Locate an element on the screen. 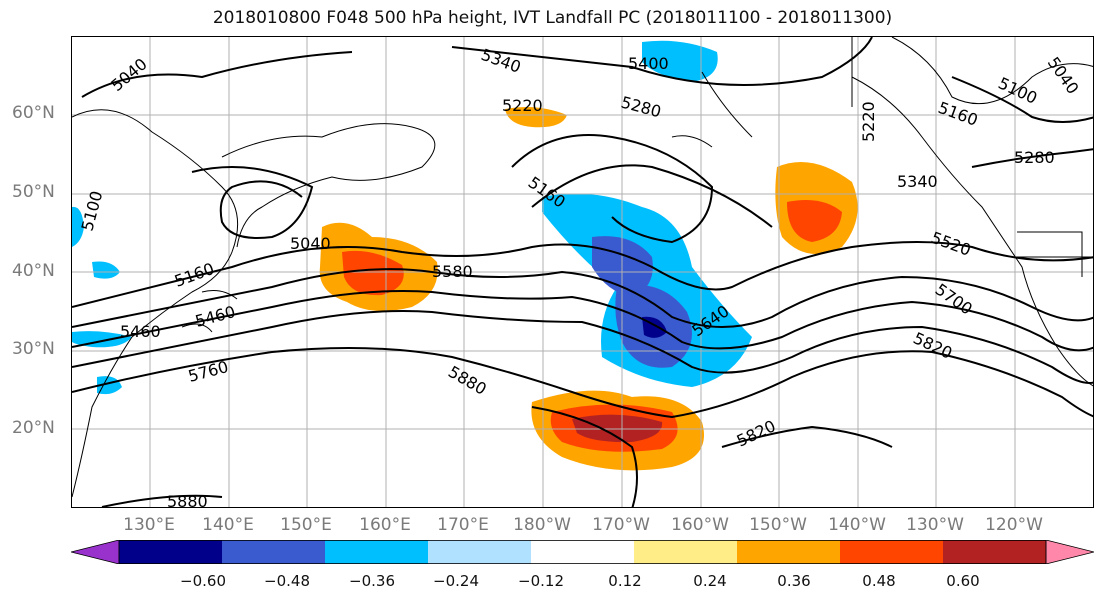 The width and height of the screenshot is (1105, 601). lon-label-140e: 140°E is located at coordinates (228, 525).